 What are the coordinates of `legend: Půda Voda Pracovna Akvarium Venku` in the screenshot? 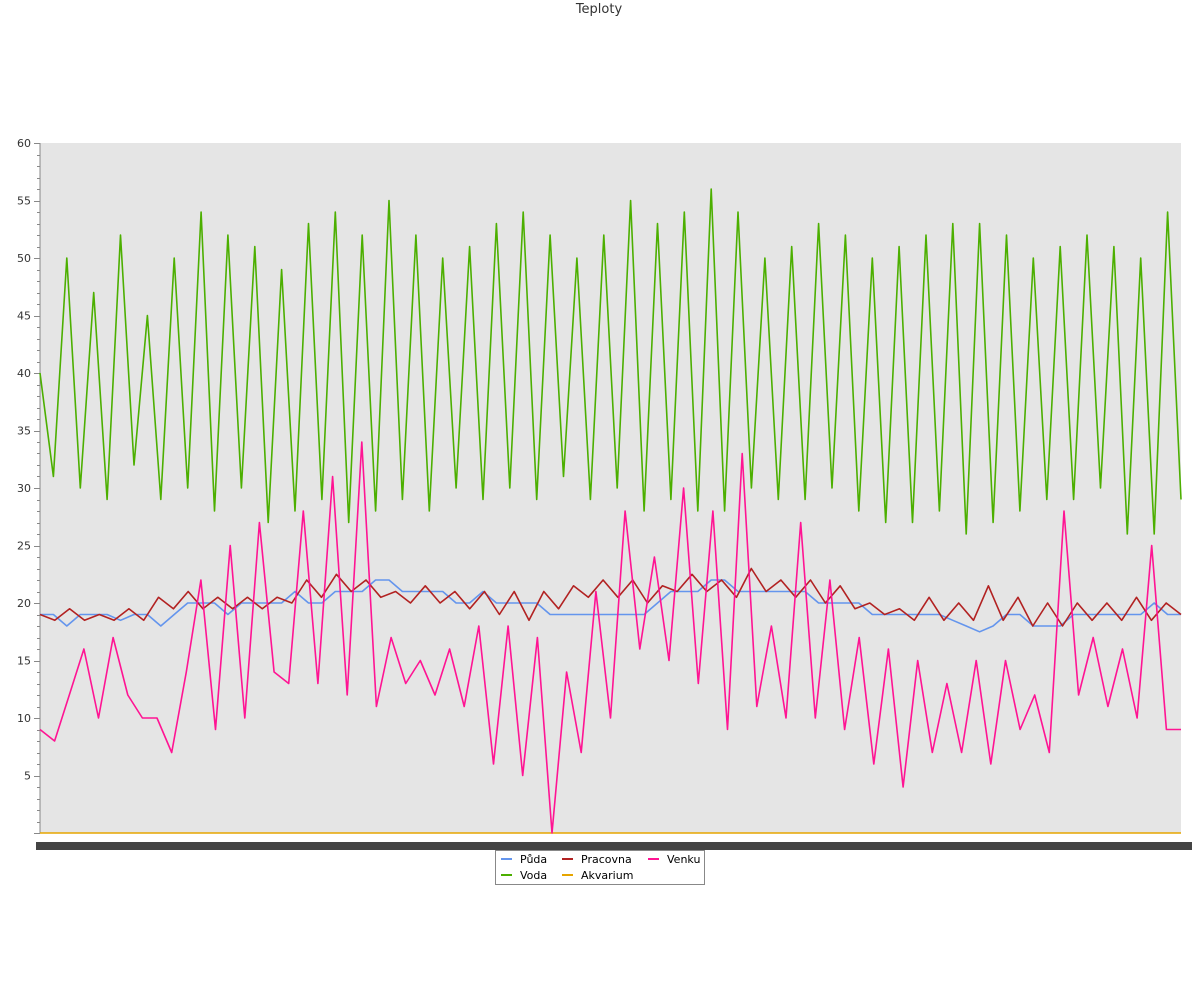 It's located at (600, 867).